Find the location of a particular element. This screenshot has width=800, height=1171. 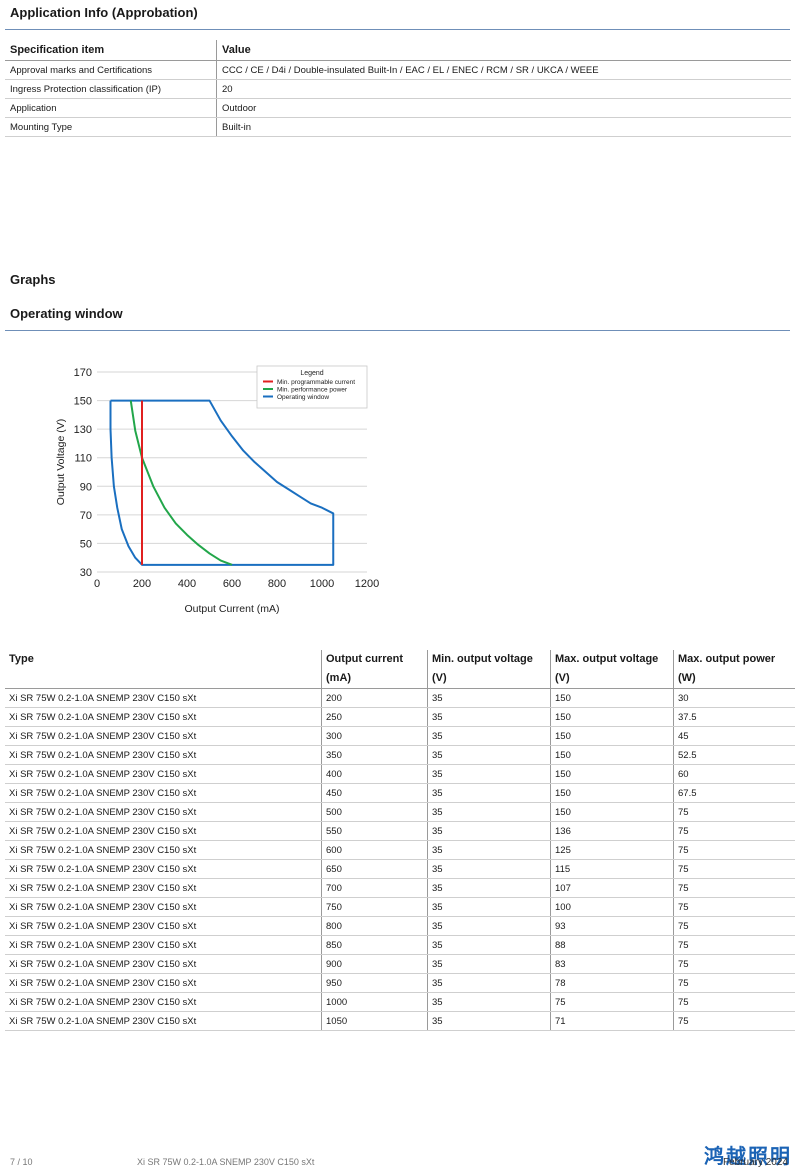

x-axis-label: Output Current (mA) is located at coordinates (231, 609).